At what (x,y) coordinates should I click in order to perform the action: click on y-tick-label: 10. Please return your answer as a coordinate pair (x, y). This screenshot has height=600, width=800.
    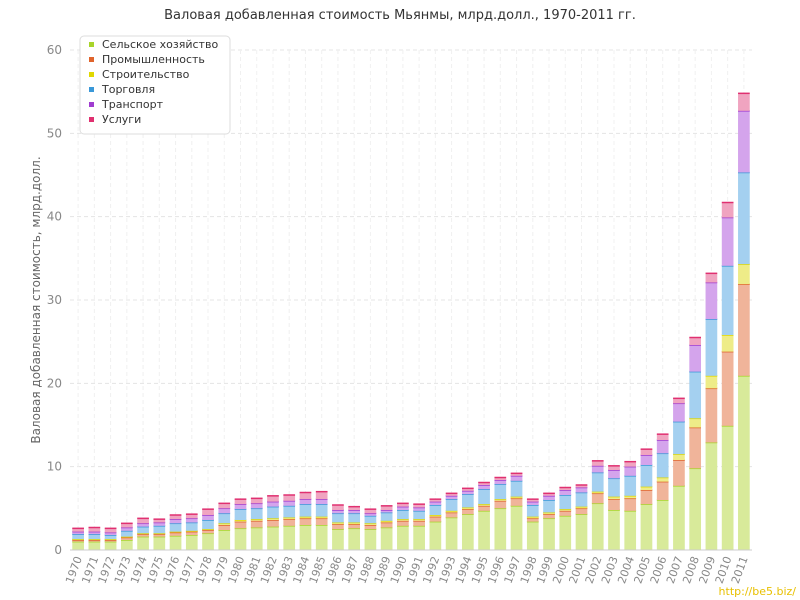
    Looking at the image, I should click on (54, 467).